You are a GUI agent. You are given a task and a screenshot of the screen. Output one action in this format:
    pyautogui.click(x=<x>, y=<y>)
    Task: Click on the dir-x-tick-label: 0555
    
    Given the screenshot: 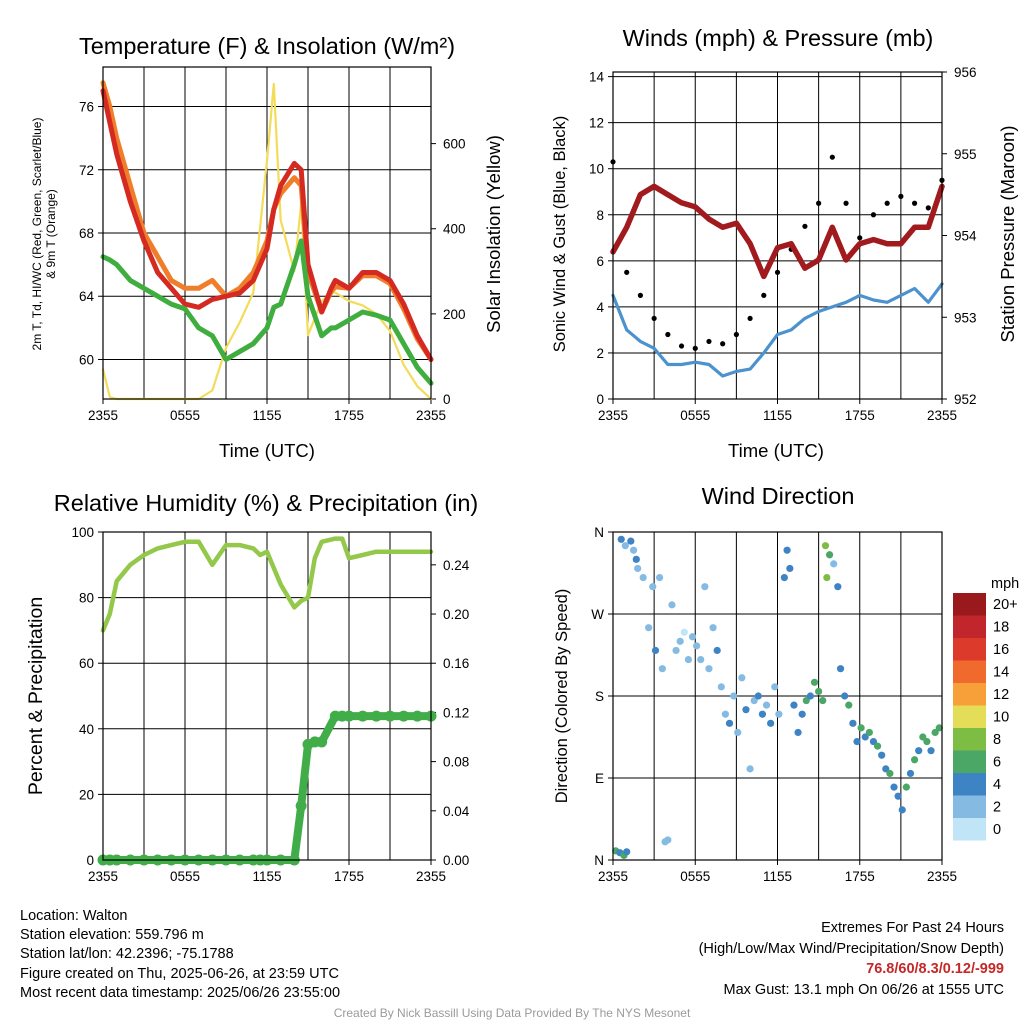 What is the action you would take?
    pyautogui.click(x=695, y=876)
    